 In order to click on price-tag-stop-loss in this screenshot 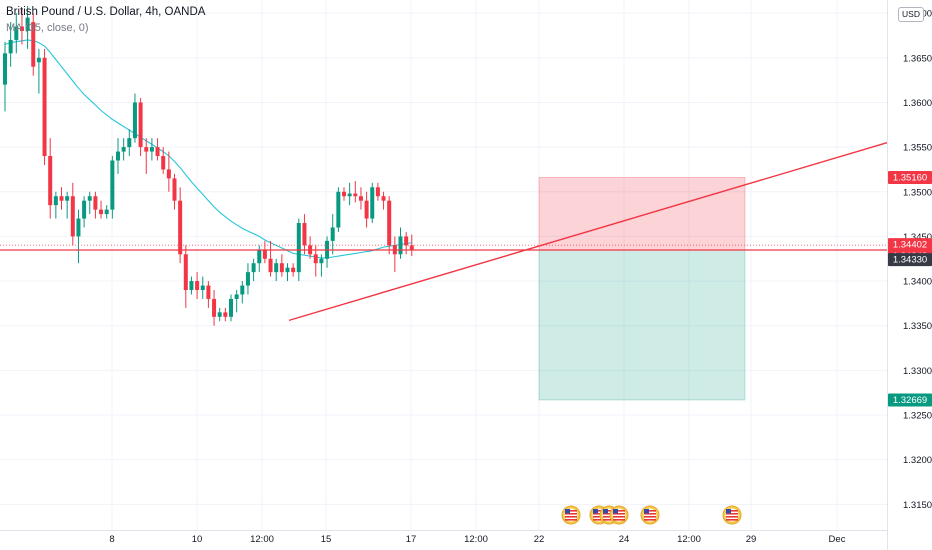, I will do `click(910, 177)`.